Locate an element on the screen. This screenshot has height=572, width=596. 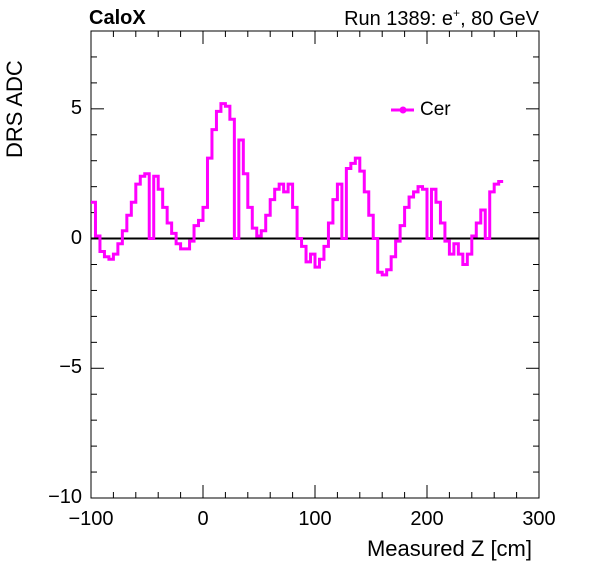
y-tick-label: −10 is located at coordinates (65, 497).